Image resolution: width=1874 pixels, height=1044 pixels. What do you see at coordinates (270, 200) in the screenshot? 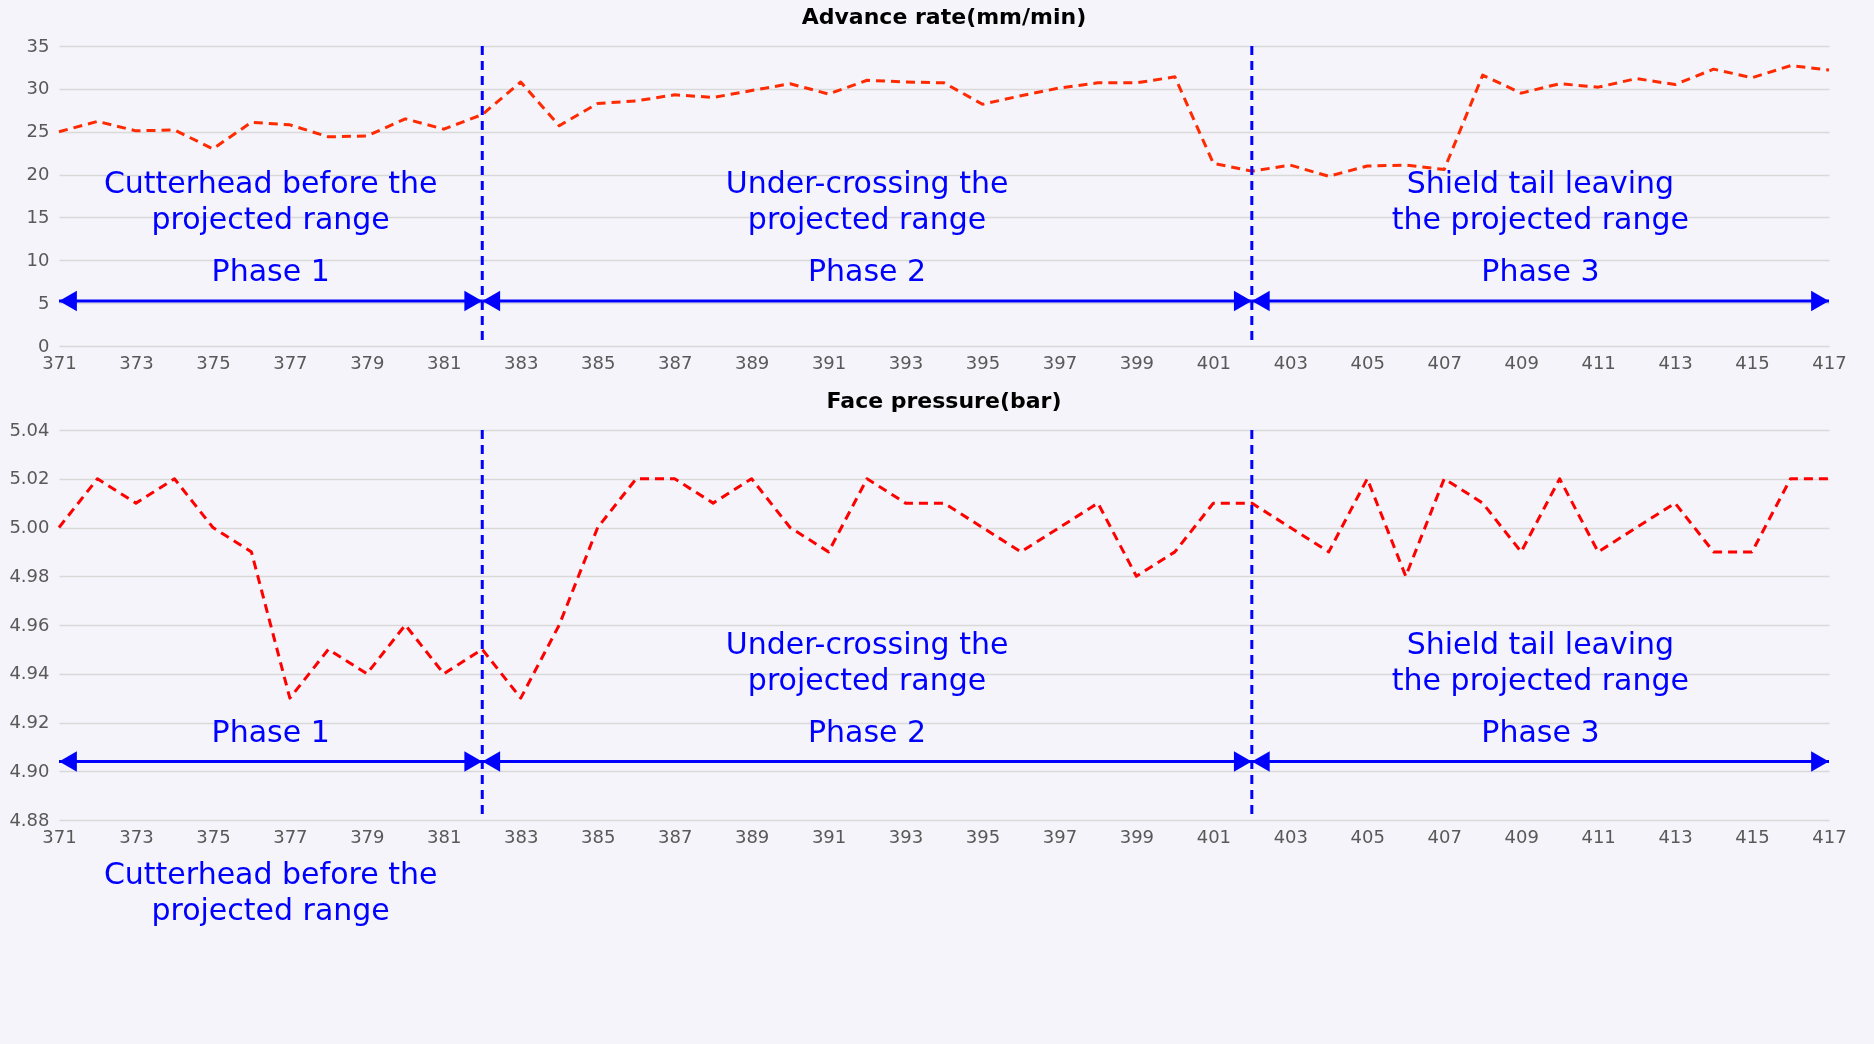
I see `annotation: Cutterhead before the projected range` at bounding box center [270, 200].